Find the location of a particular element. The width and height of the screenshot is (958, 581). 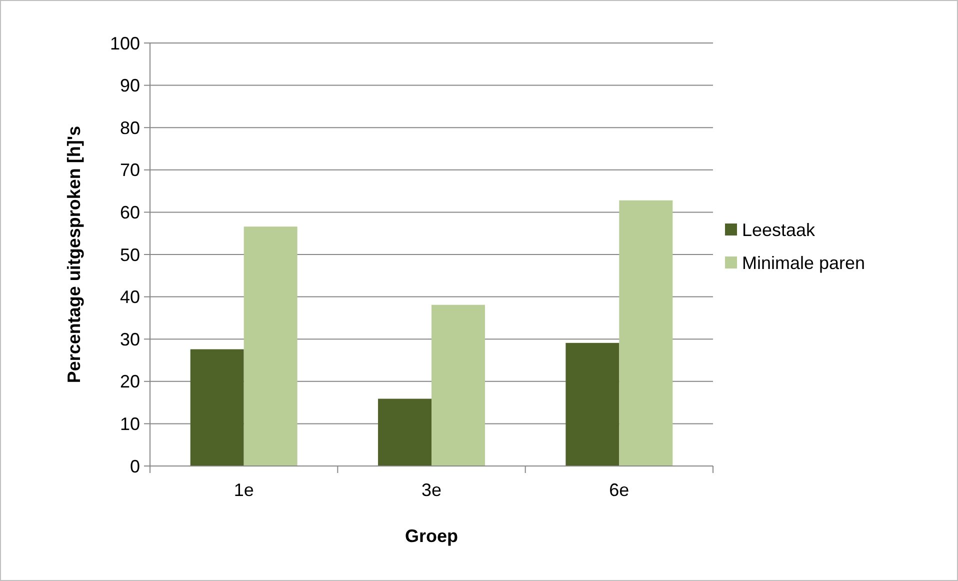

x-tick-label: 6e is located at coordinates (619, 490).